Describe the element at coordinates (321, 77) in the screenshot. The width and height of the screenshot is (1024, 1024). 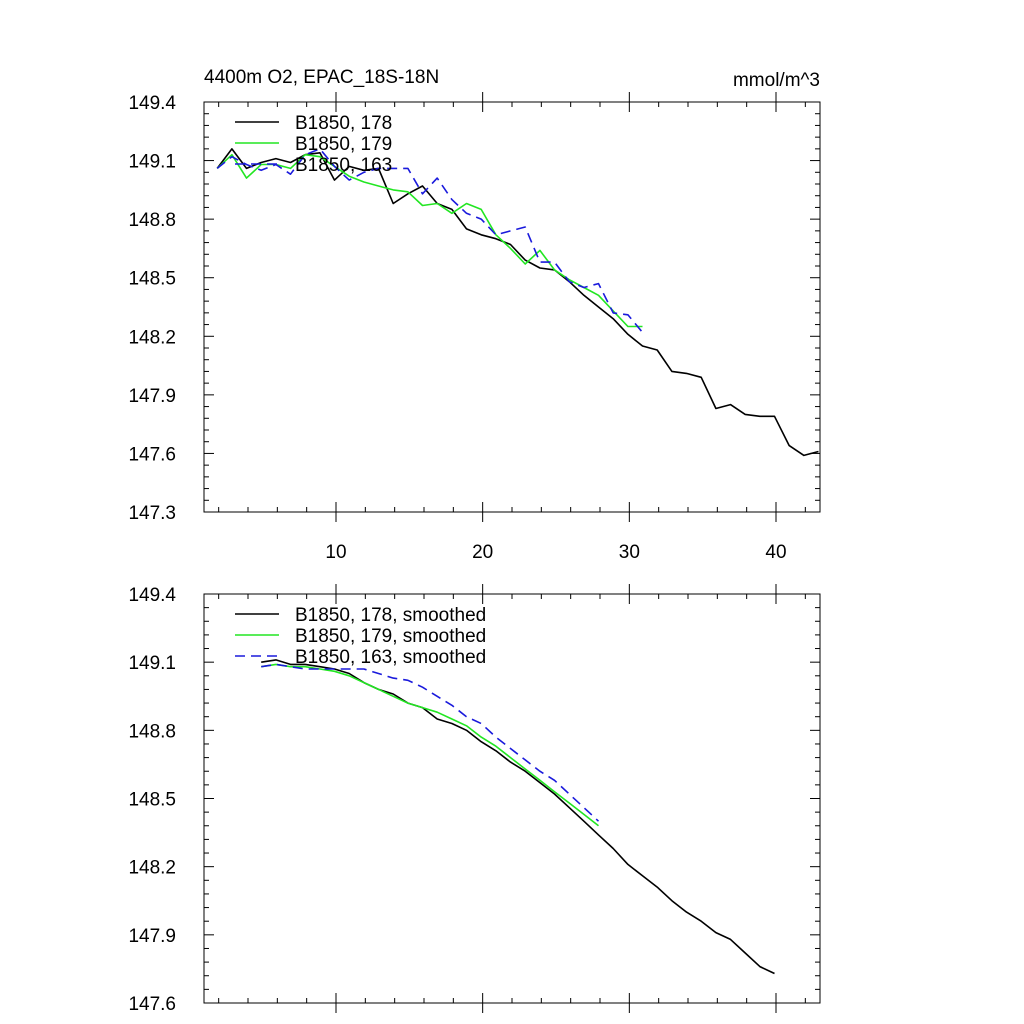
I see `chart-title: 4400m O2, EPAC_18S-18N` at that location.